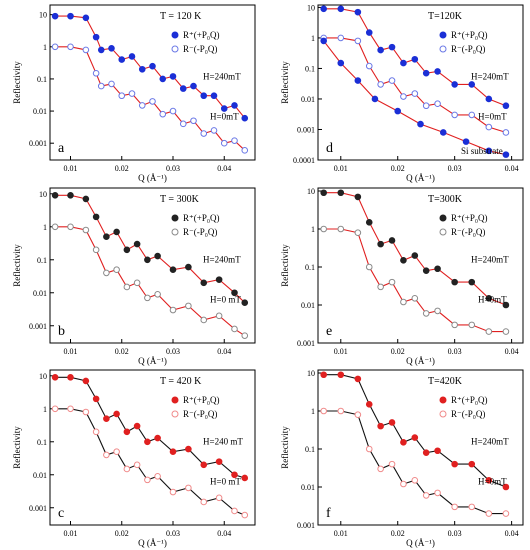 This screenshot has height=550, width=530. Describe the element at coordinates (181, 381) in the screenshot. I see `temperature-label: T = 420 K` at that location.